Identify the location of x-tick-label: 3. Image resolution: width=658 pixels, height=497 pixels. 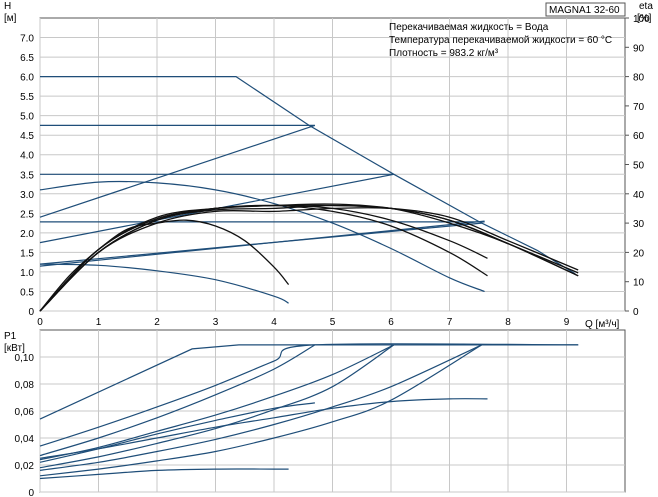
(216, 322).